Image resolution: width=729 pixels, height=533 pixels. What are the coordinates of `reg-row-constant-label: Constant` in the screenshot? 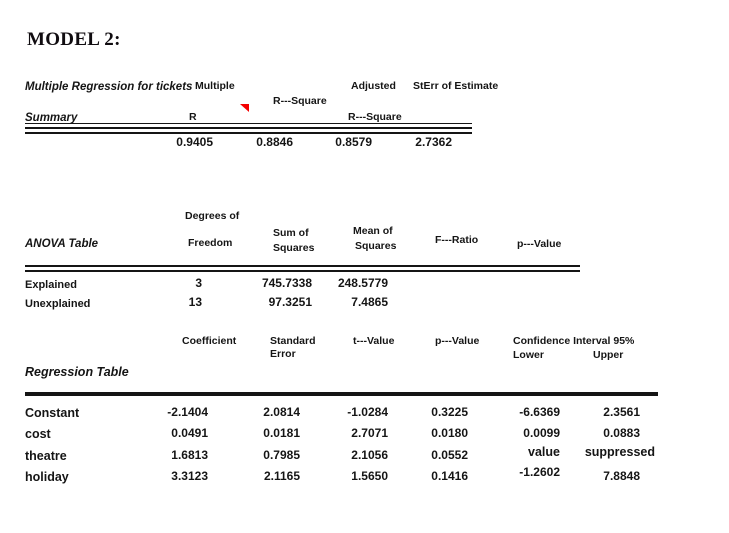 It's located at (52, 413).